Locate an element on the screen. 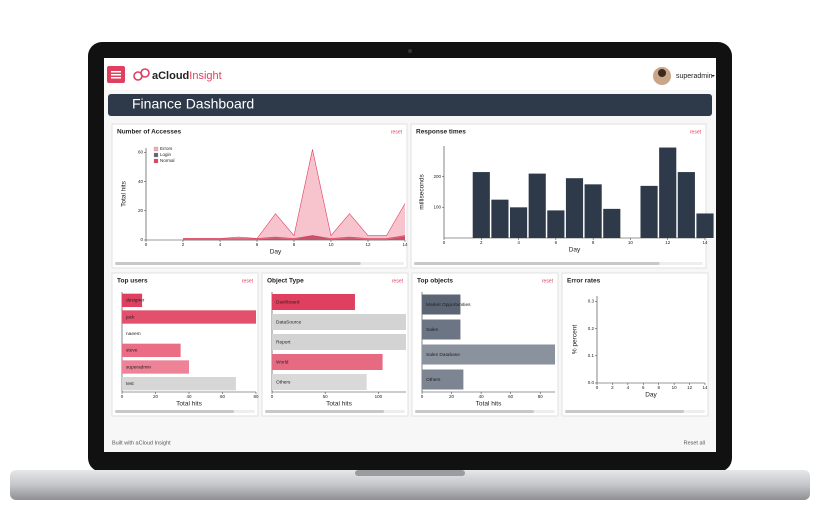 This screenshot has width=820, height=518. bar-label: Dashboard is located at coordinates (288, 302).